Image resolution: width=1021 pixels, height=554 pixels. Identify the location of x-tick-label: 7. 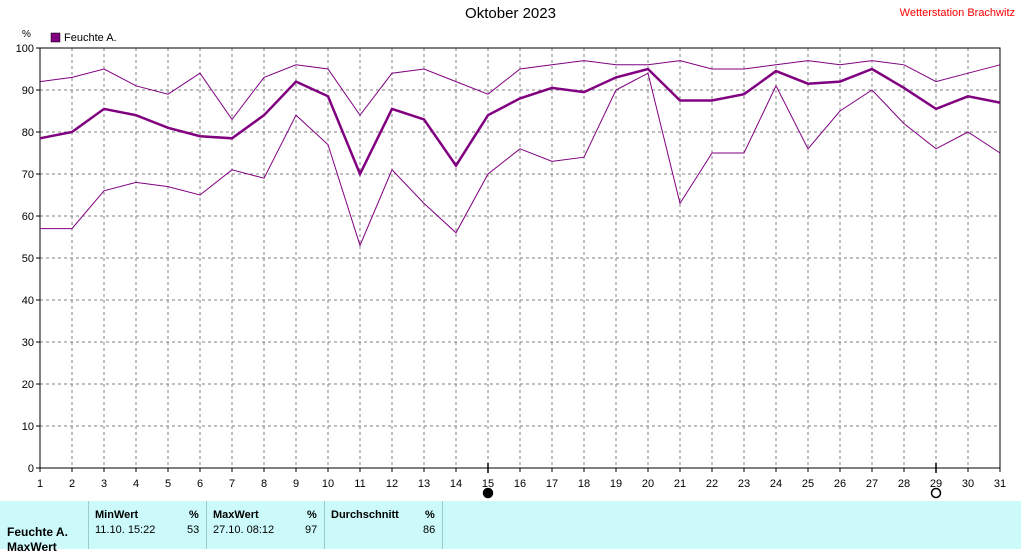
(232, 484).